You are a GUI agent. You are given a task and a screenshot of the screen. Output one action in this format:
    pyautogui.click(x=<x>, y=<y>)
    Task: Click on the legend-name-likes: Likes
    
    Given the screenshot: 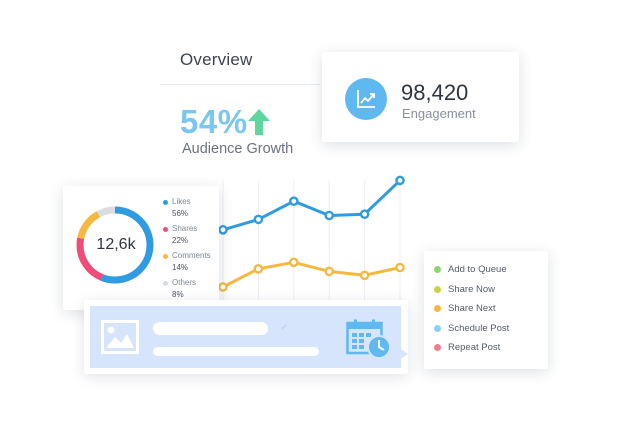 What is the action you would take?
    pyautogui.click(x=181, y=201)
    